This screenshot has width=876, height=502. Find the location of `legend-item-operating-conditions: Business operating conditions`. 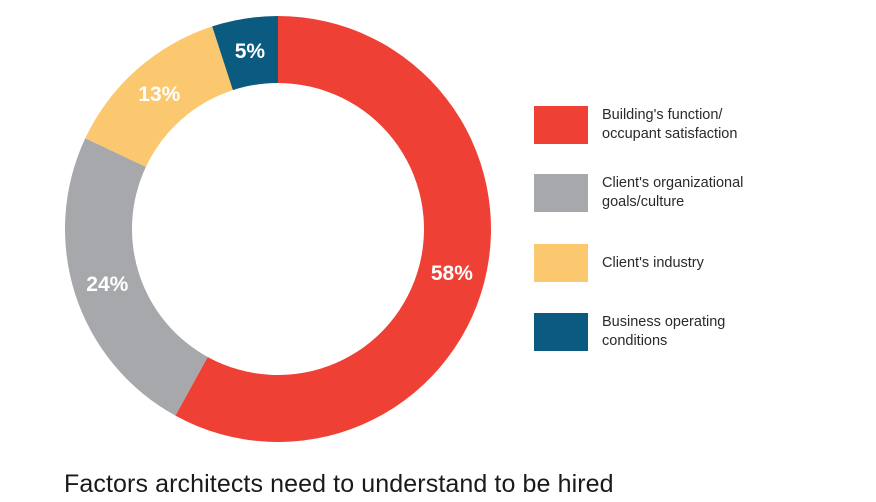

legend-item-operating-conditions: Business operating conditions is located at coordinates (658, 332).